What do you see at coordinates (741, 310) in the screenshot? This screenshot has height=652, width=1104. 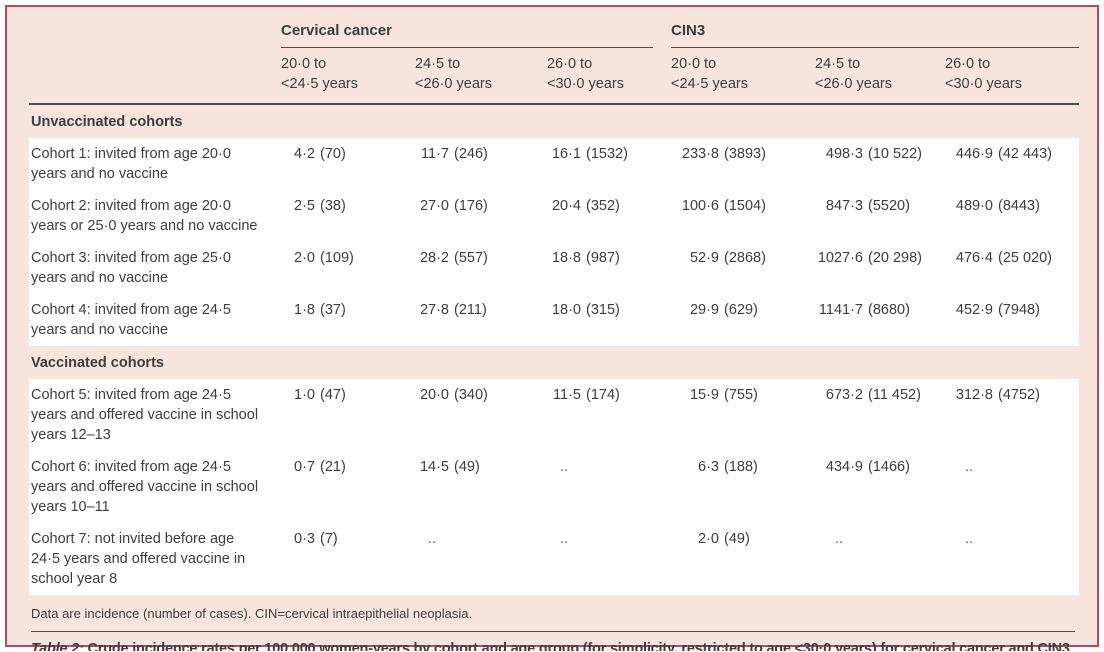 I see `case-count: (629)` at bounding box center [741, 310].